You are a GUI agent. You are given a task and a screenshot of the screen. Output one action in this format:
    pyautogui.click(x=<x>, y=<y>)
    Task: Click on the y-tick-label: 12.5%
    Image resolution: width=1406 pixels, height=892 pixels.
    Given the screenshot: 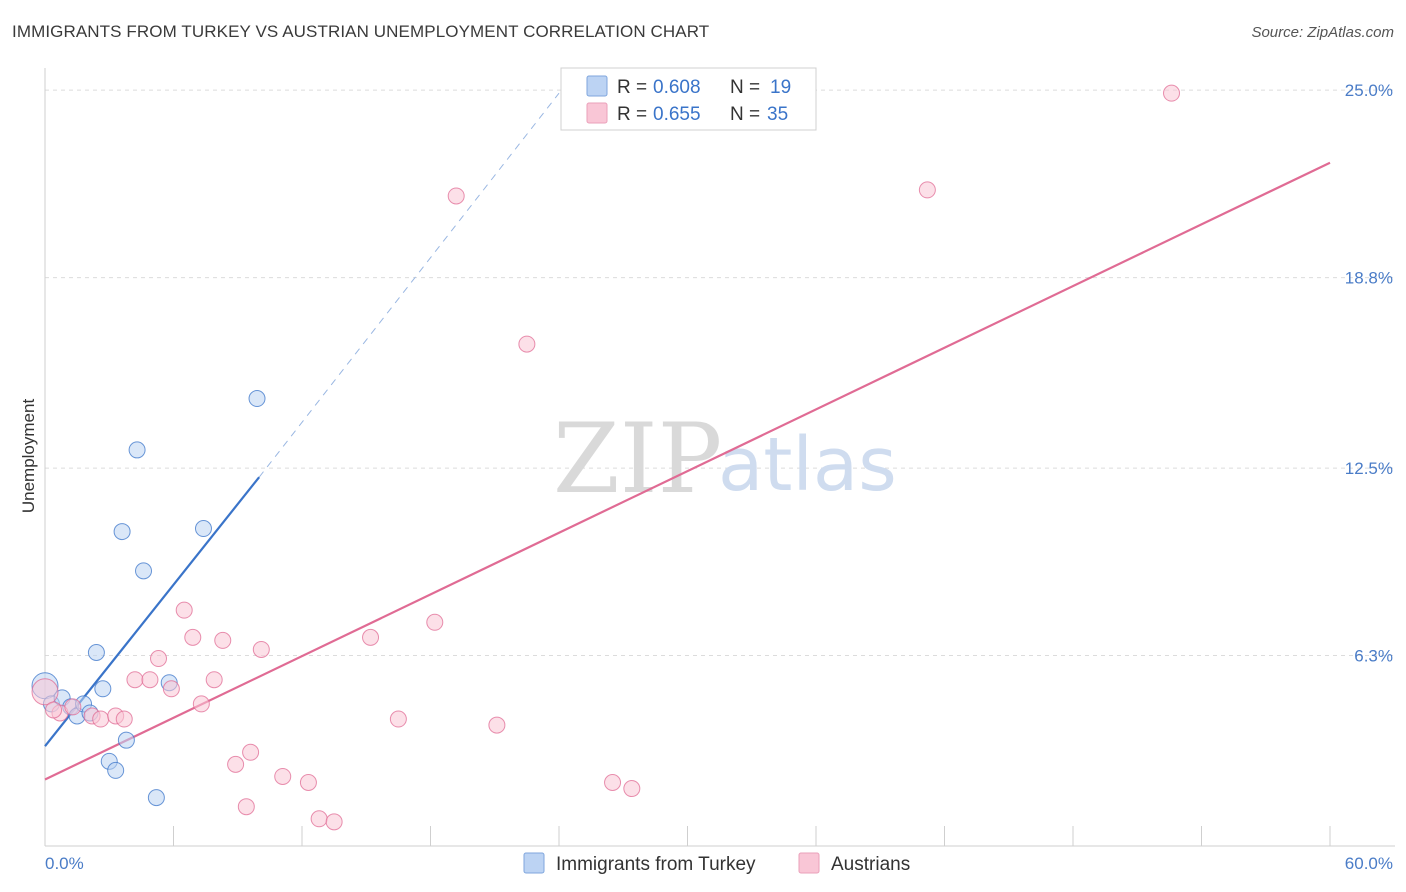 What is the action you would take?
    pyautogui.click(x=1369, y=468)
    